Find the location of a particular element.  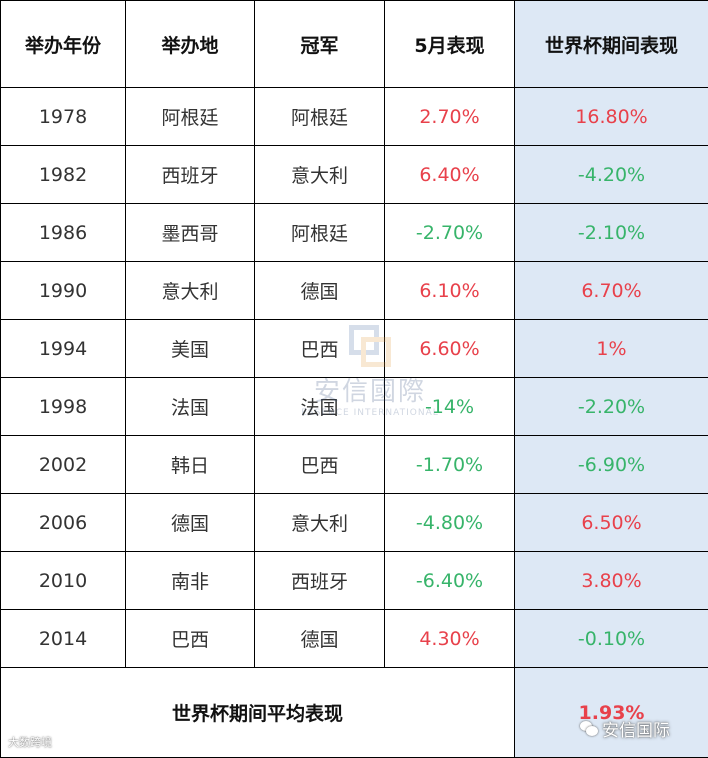

cell-may-performance: 6.40% is located at coordinates (450, 175).